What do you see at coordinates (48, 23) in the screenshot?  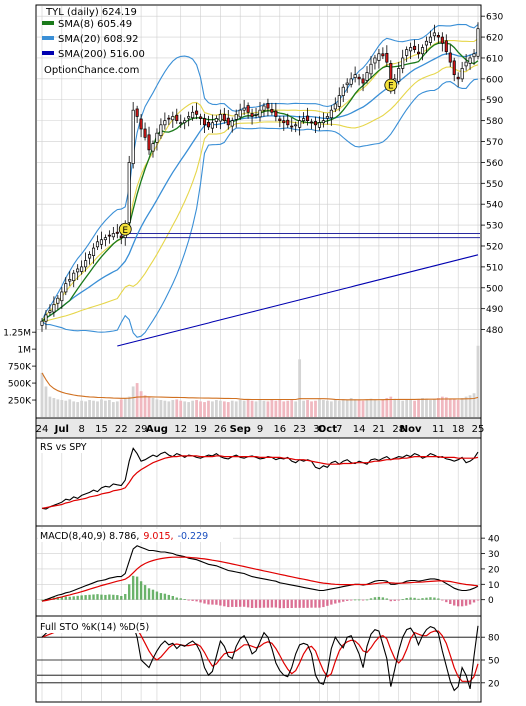 I see `legend-swatch-sma8` at bounding box center [48, 23].